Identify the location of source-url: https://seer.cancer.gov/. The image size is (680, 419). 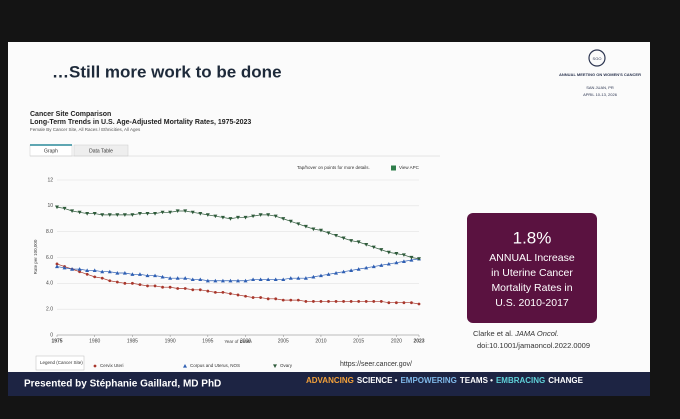
(376, 364).